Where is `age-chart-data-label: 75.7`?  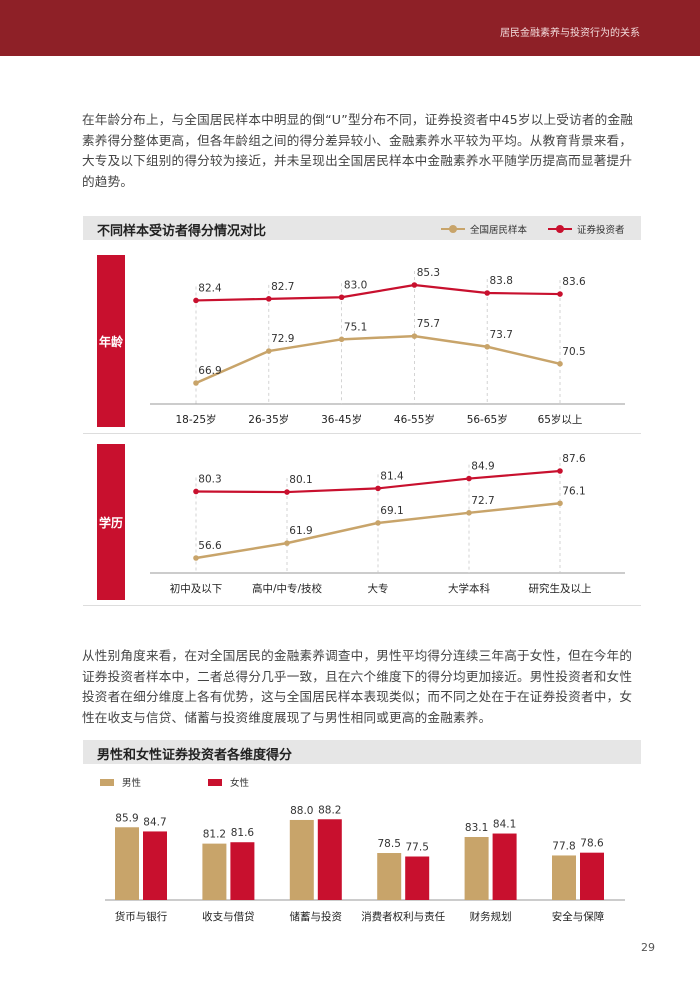
age-chart-data-label: 75.7 is located at coordinates (428, 324).